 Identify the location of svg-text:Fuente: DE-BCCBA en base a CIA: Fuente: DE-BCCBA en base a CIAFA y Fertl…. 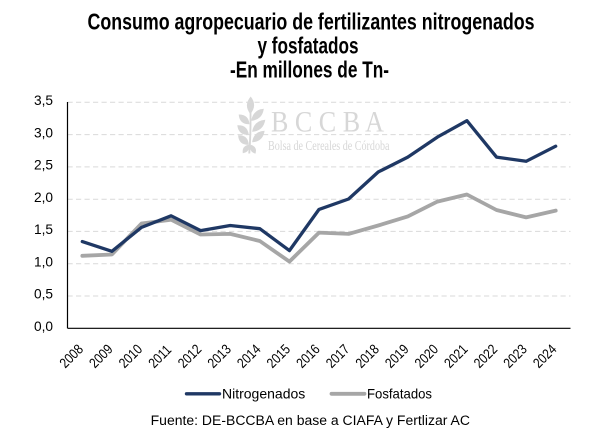
(311, 420).